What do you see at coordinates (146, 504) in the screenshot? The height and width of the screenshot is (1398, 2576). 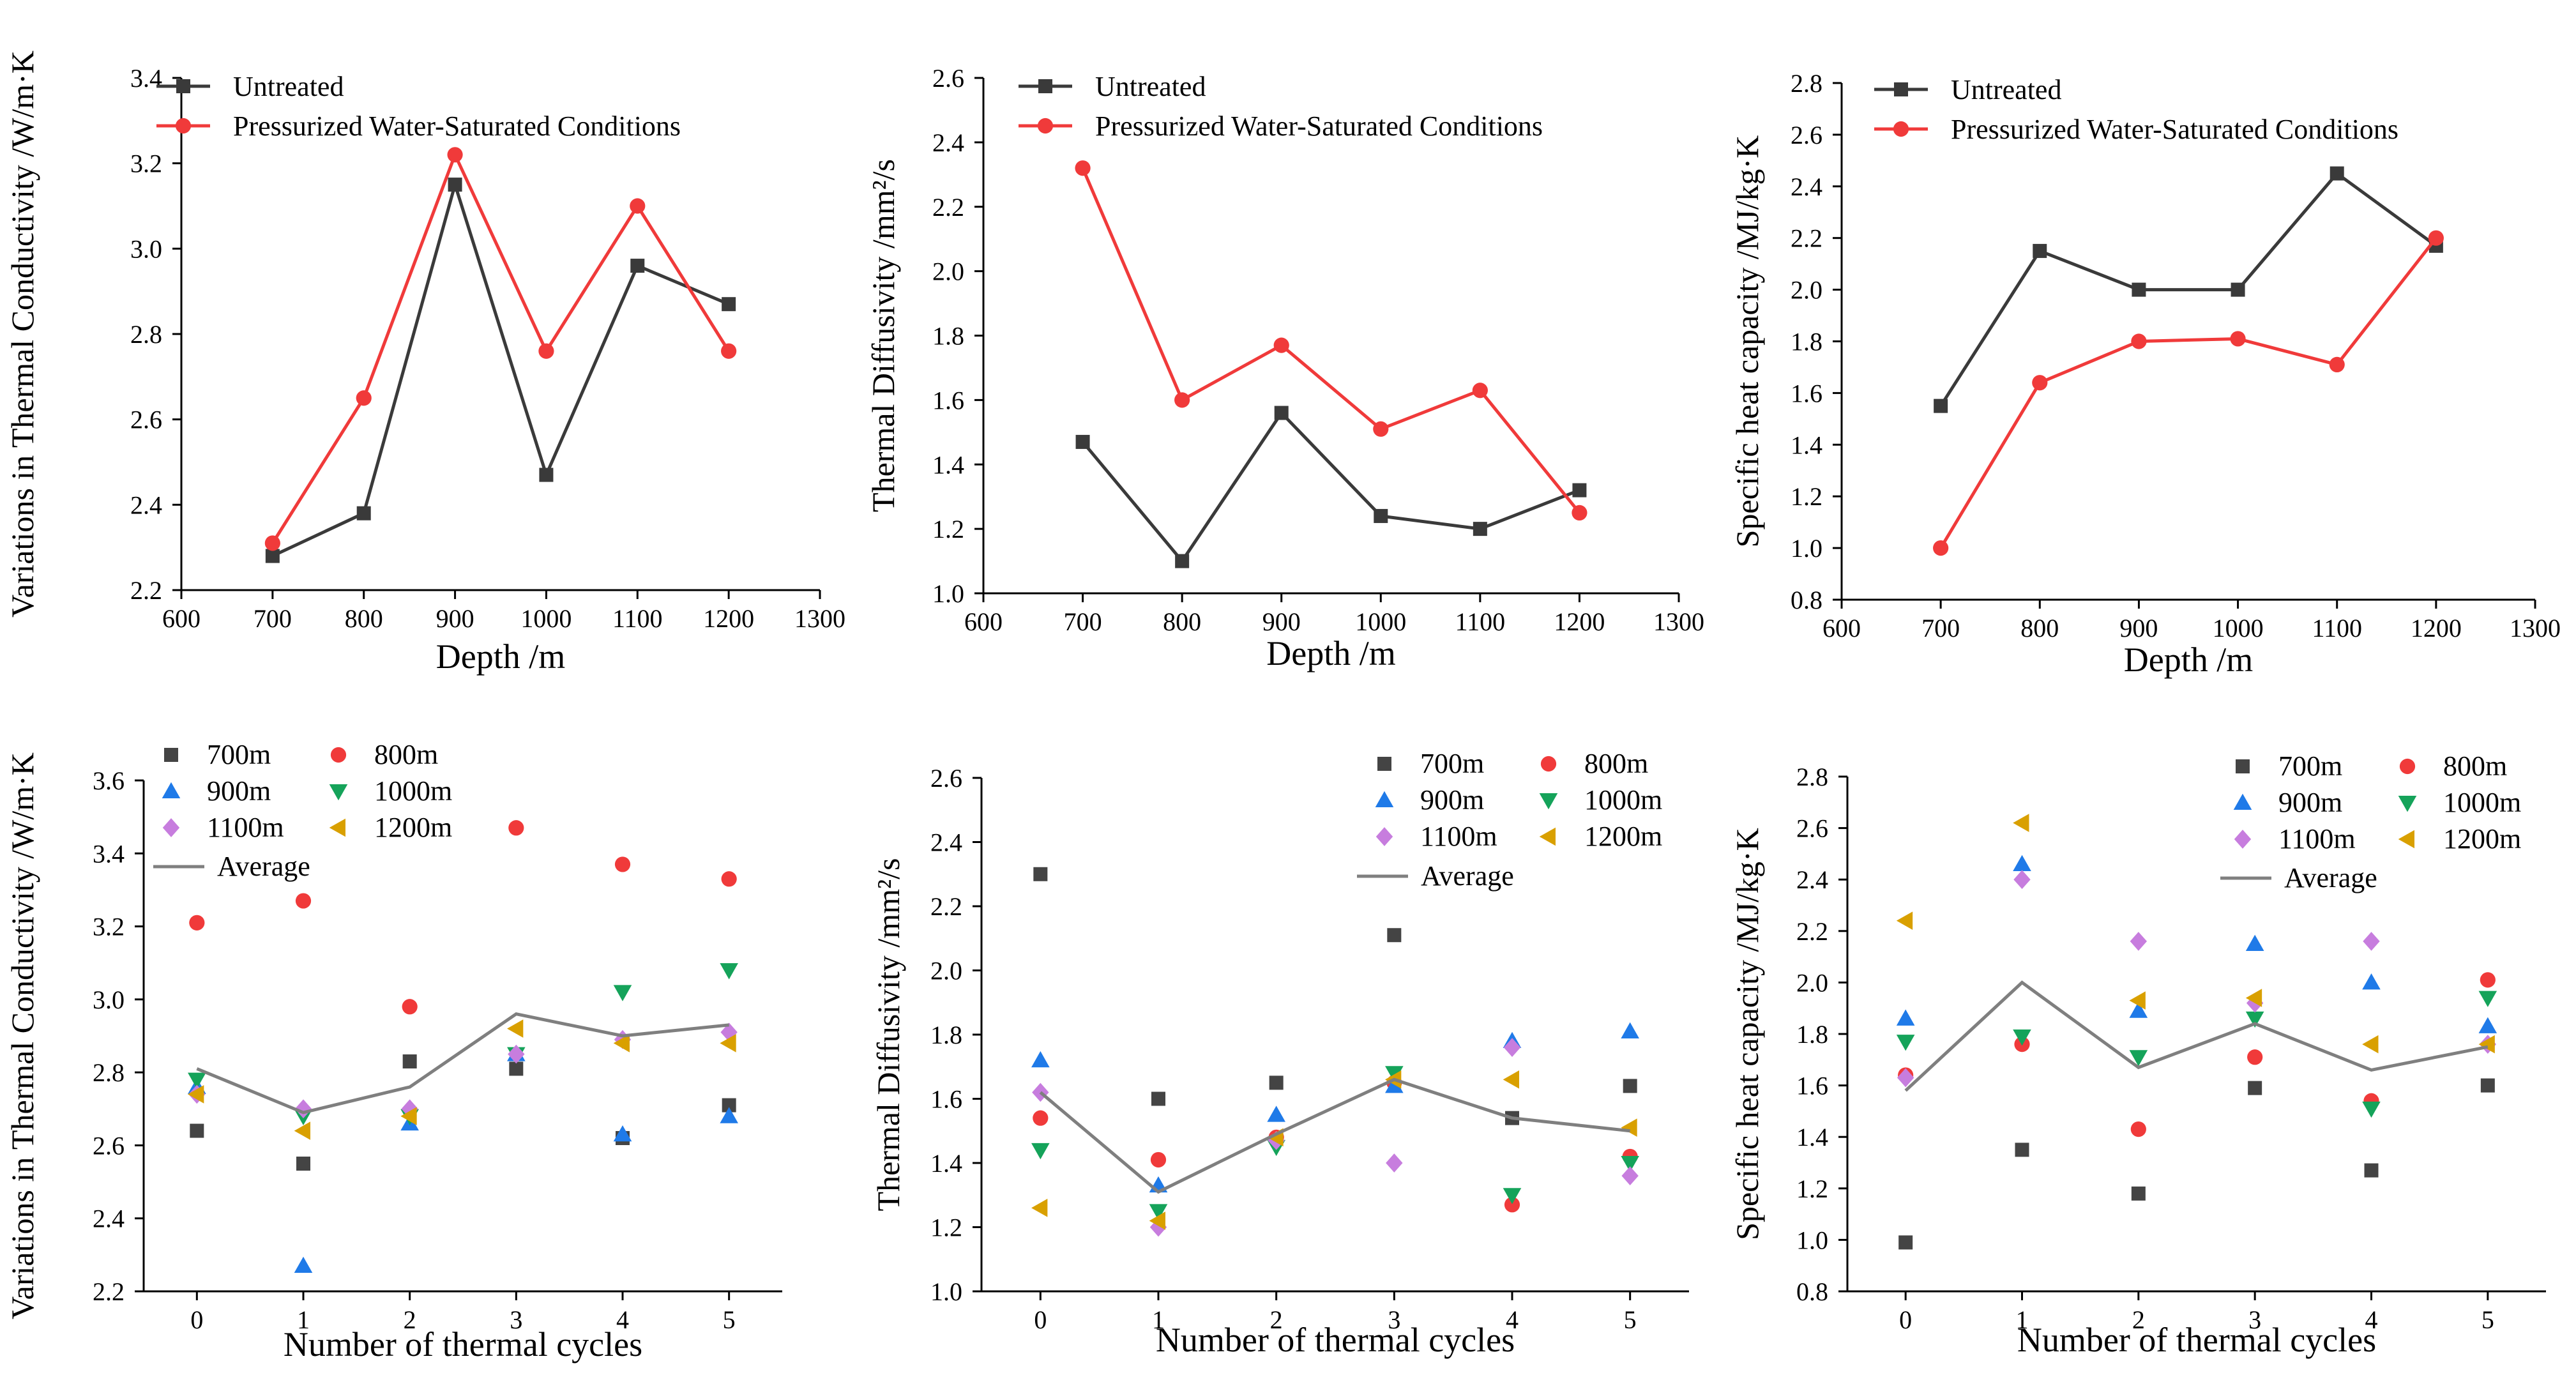 I see `y-tick-label: 2.4` at bounding box center [146, 504].